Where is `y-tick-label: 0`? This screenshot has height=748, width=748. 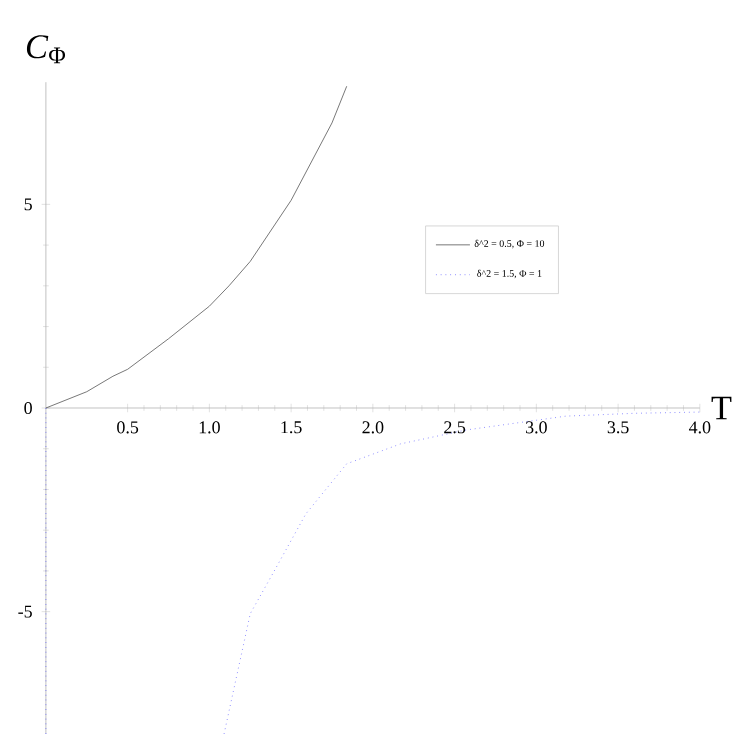
y-tick-label: 0 is located at coordinates (28, 408).